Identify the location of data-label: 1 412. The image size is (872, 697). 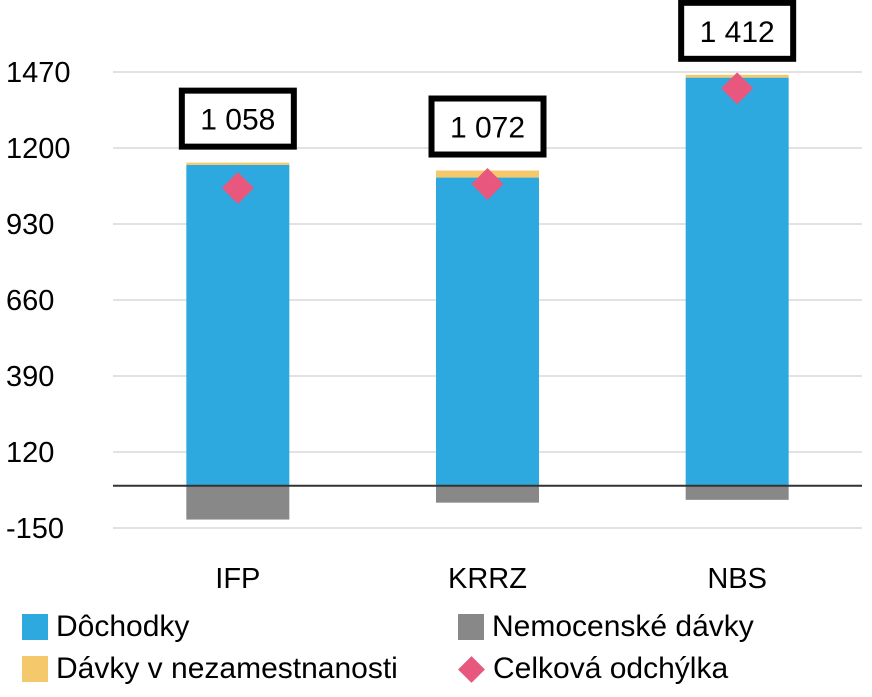
(737, 31).